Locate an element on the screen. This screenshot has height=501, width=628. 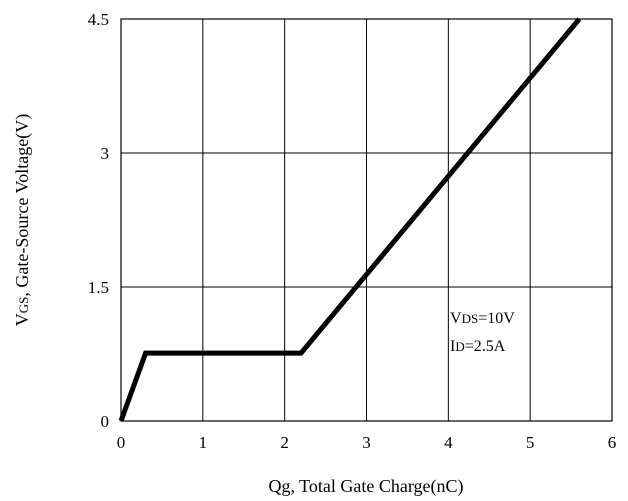
y-tick-label: 4.5 is located at coordinates (98, 19).